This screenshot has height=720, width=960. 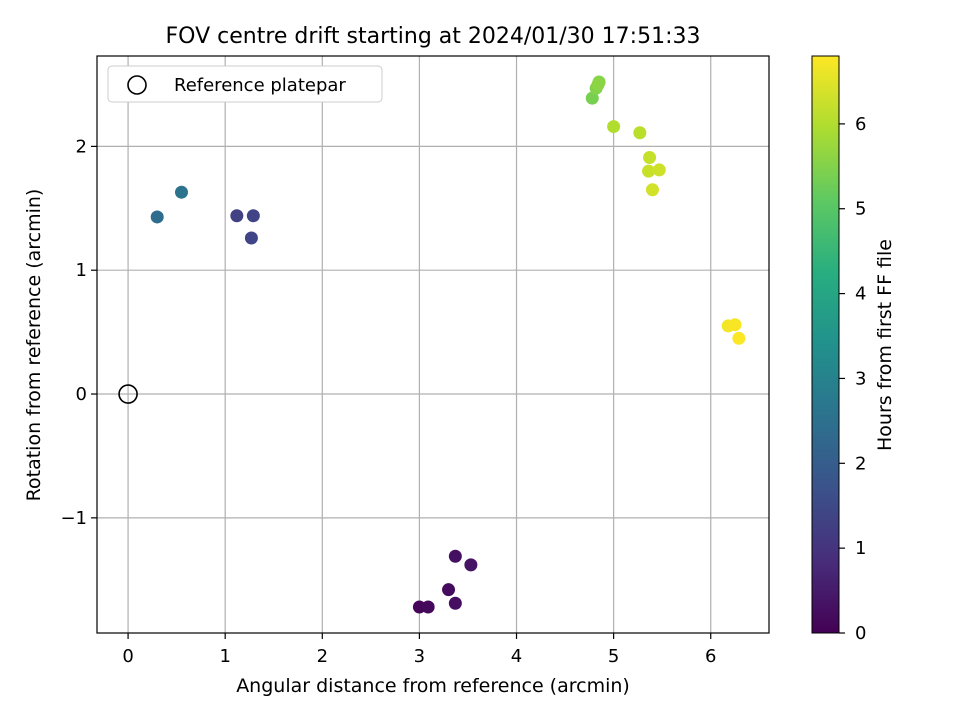 I want to click on x-axis-ticks: 0 1 2 3 4 5 6, so click(x=419, y=650).